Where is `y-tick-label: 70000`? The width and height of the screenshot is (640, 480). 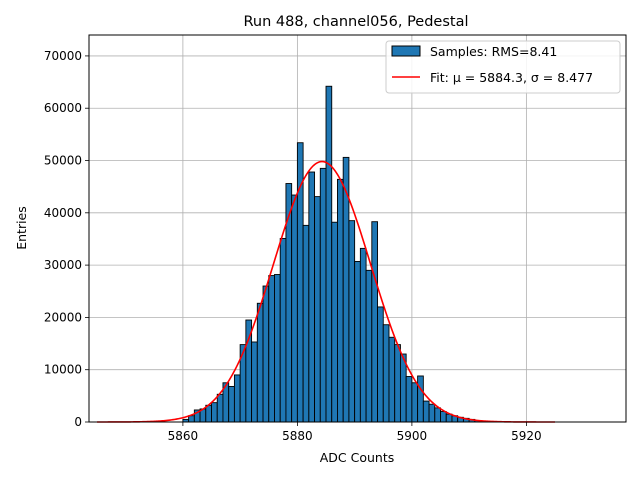
y-tick-label: 70000 is located at coordinates (63, 56).